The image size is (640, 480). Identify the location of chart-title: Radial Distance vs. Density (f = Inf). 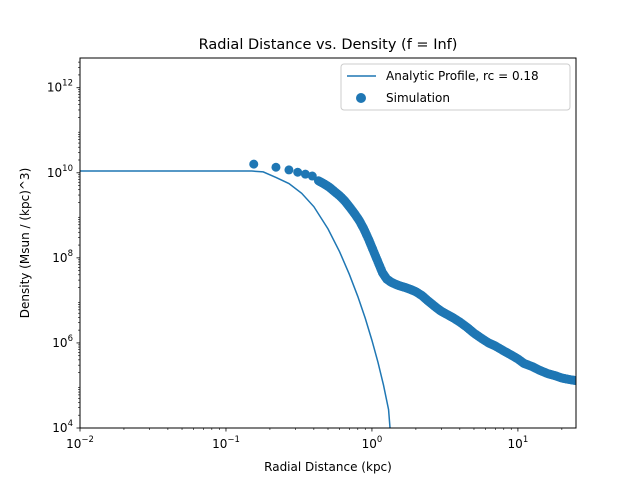
(328, 45).